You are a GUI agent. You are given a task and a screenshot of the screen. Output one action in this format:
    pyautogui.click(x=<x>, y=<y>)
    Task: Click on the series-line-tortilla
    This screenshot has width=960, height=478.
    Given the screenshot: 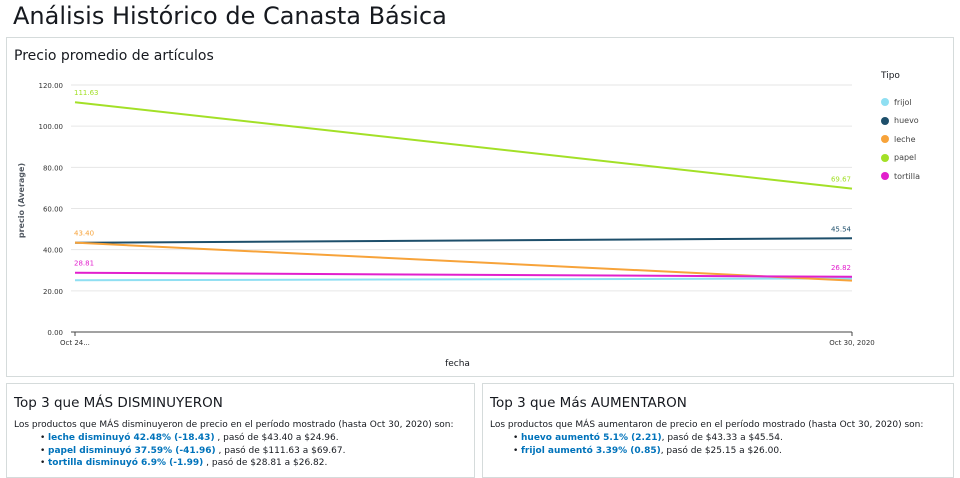 What is the action you would take?
    pyautogui.click(x=463, y=274)
    